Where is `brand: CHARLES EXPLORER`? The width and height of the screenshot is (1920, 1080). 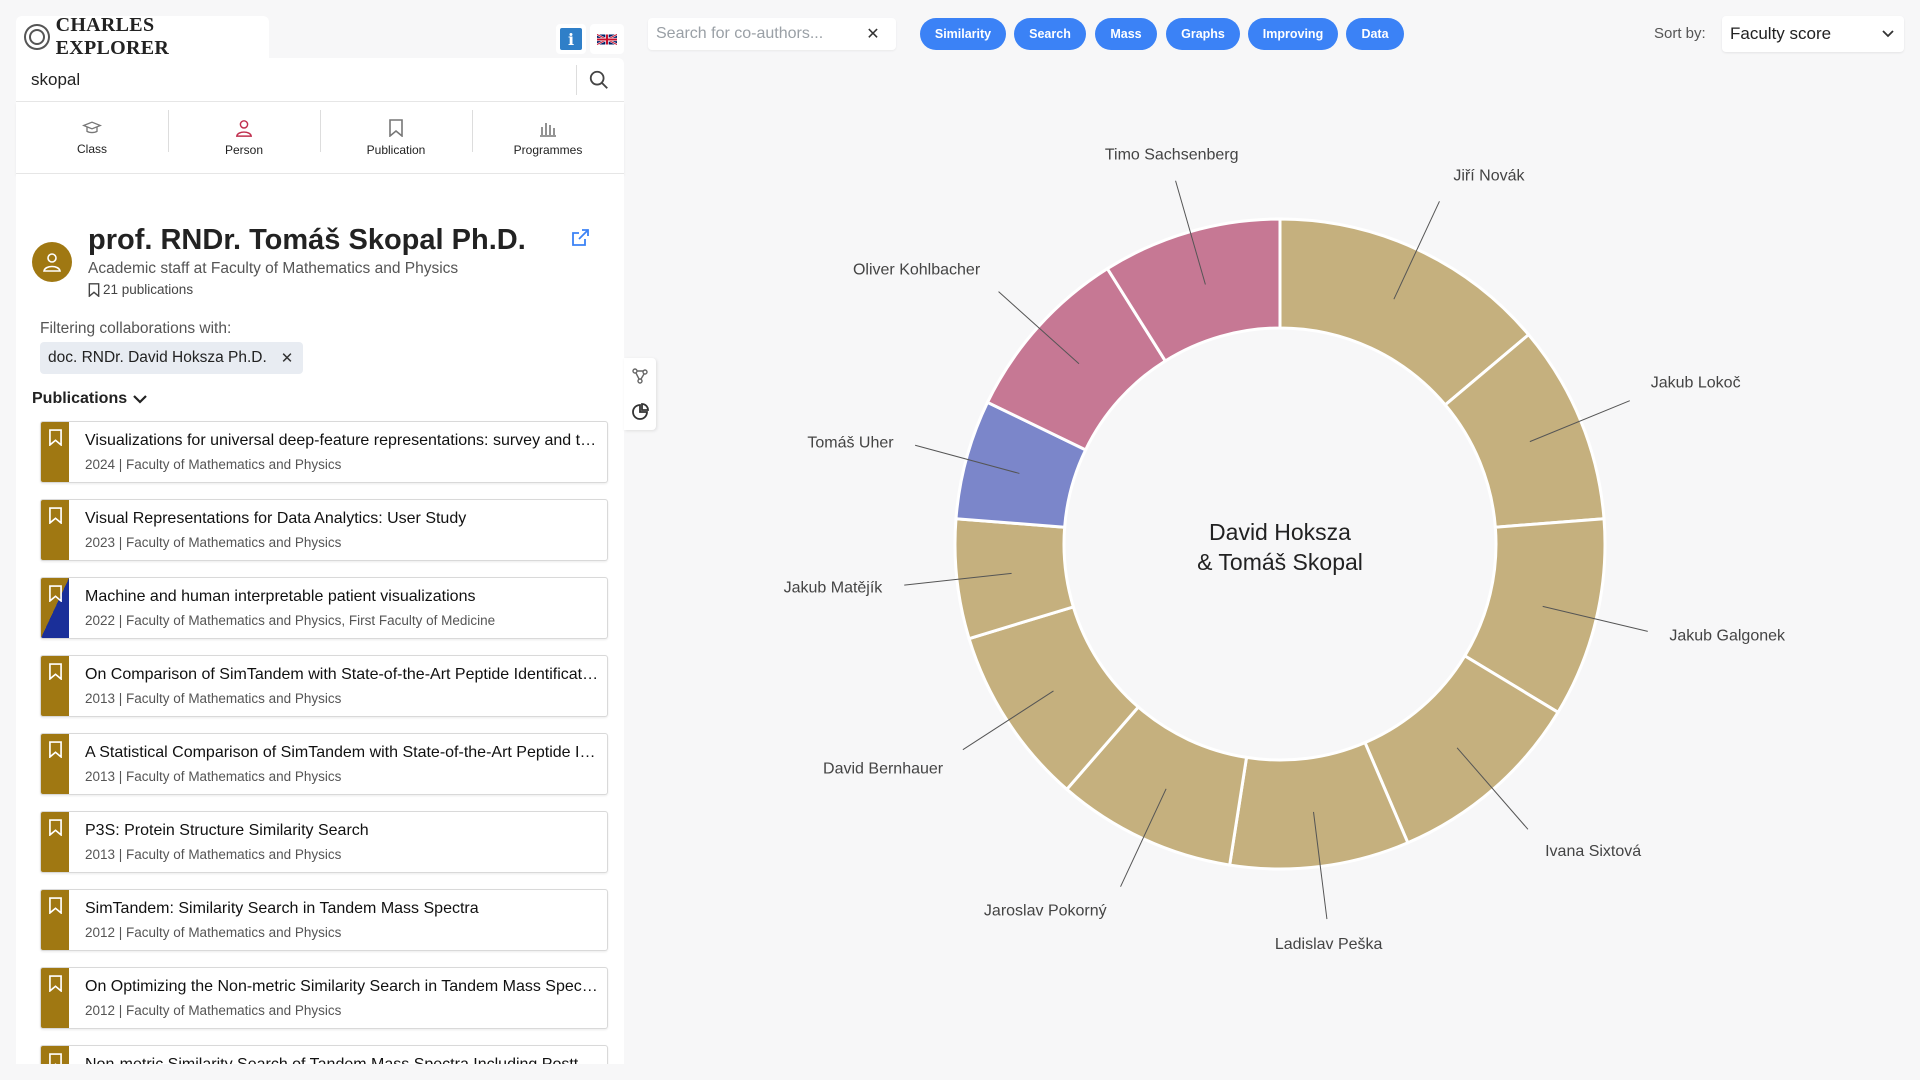
brand: CHARLES EXPLORER is located at coordinates (142, 36).